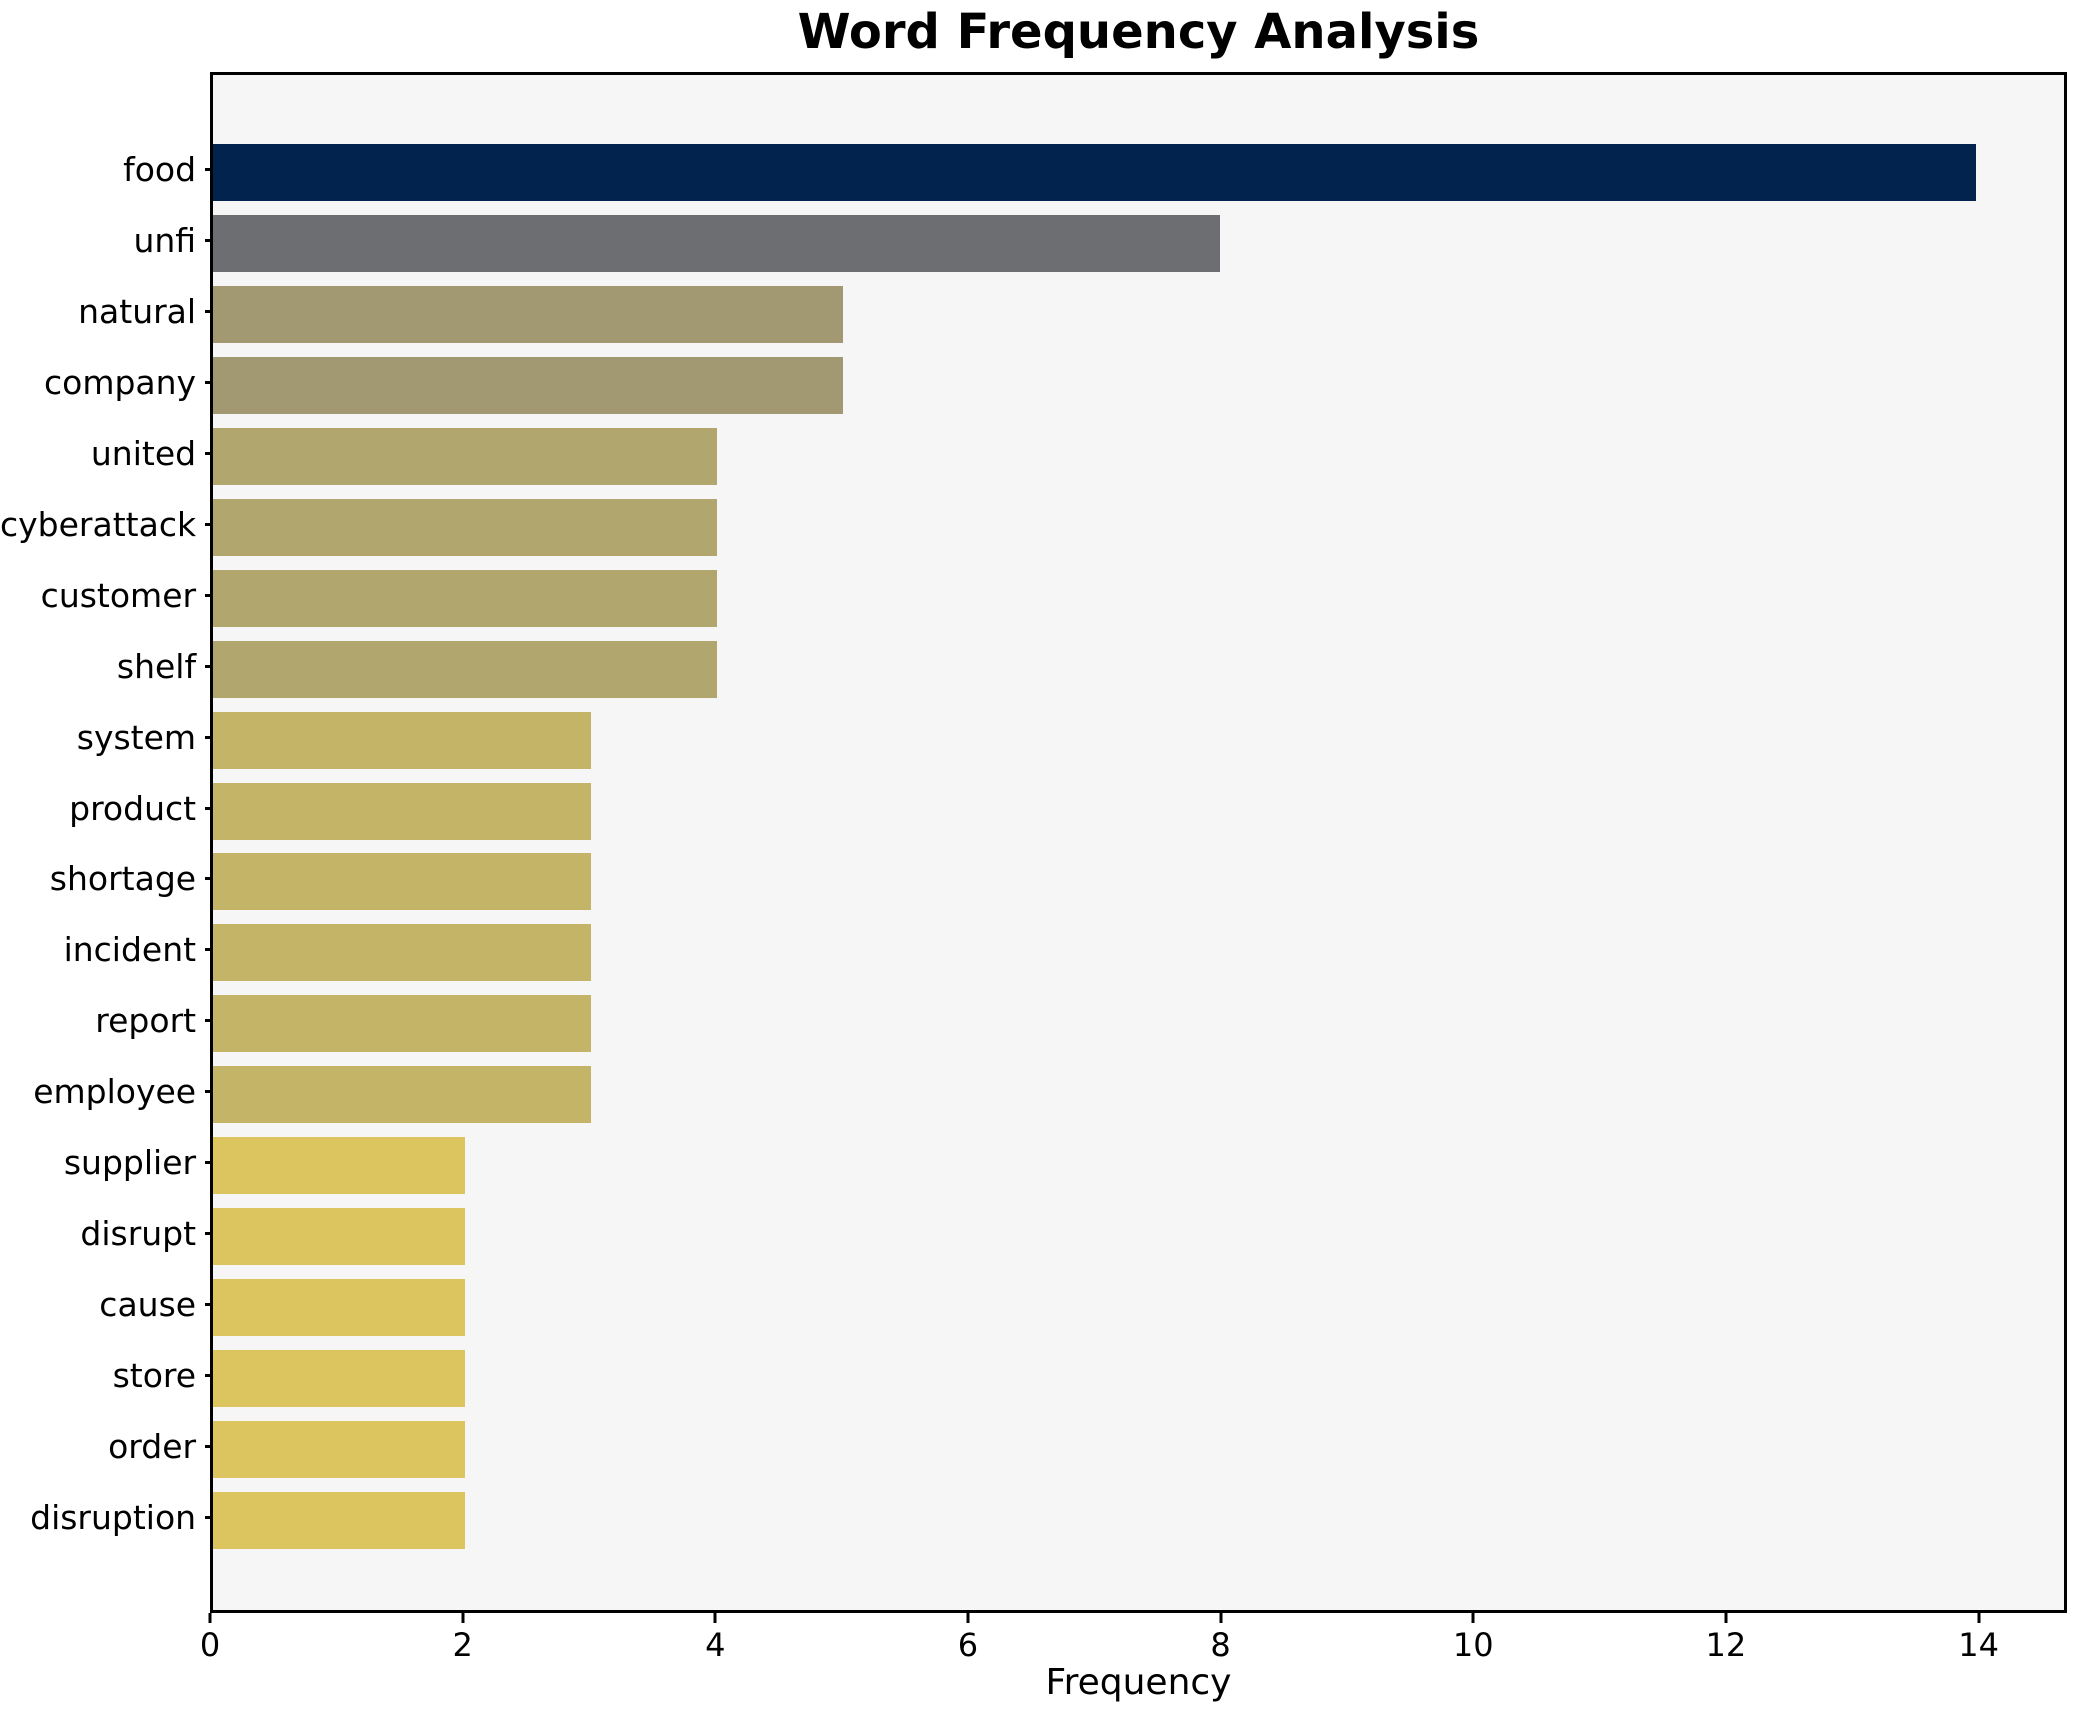 The image size is (2089, 1722). I want to click on y-tick-cell: order, so click(108, 1446).